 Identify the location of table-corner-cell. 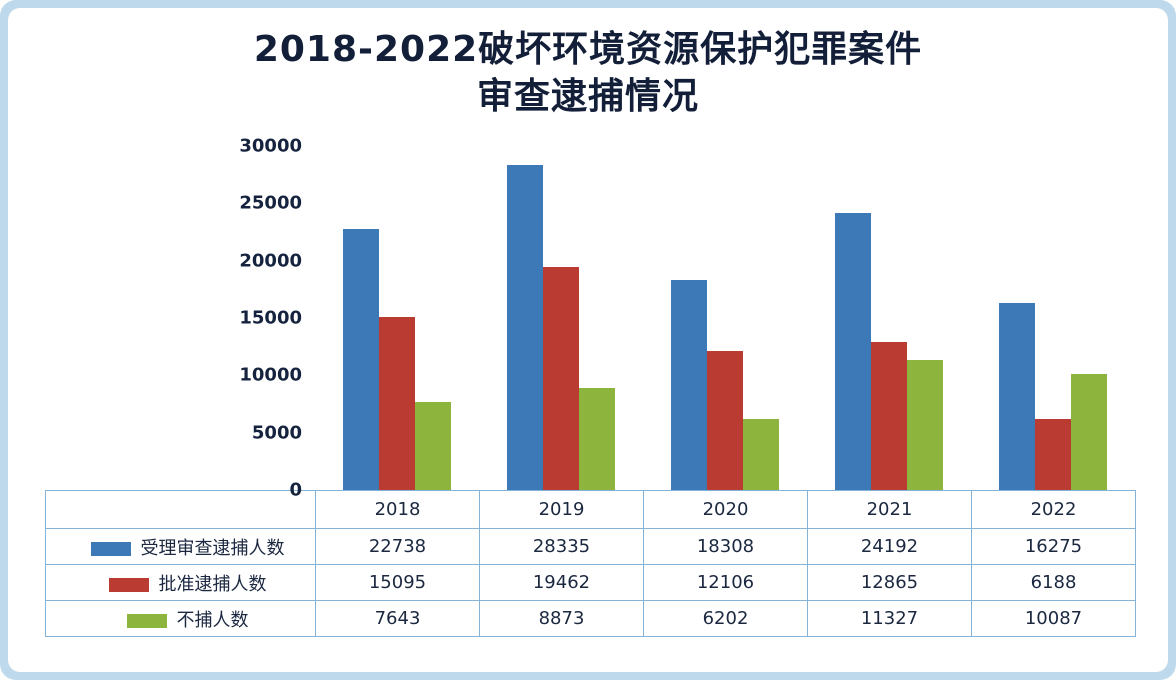
(180, 509).